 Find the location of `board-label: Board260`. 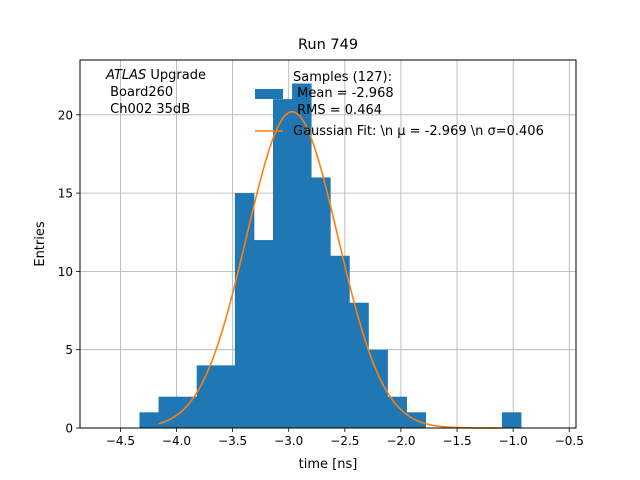

board-label: Board260 is located at coordinates (139, 92).